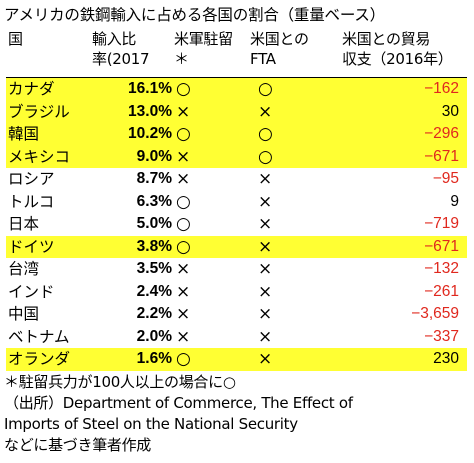  I want to click on country-cell: オランダ, so click(39, 359).